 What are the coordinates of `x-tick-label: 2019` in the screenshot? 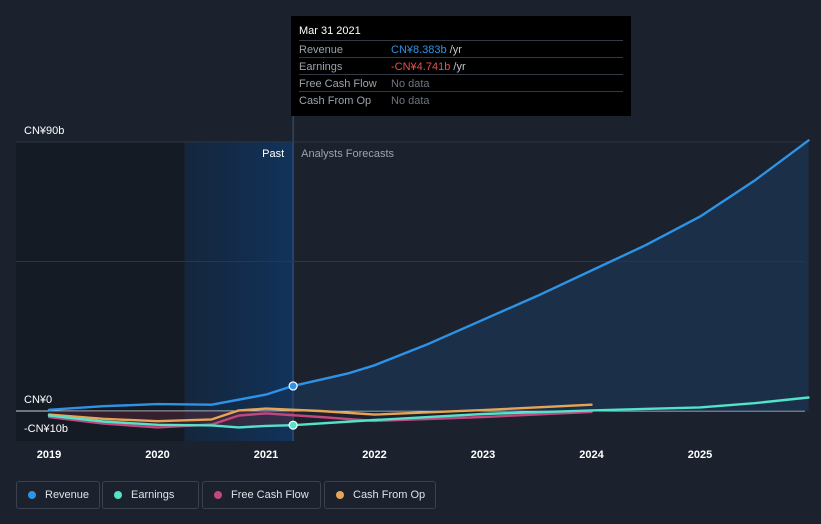 It's located at (49, 455).